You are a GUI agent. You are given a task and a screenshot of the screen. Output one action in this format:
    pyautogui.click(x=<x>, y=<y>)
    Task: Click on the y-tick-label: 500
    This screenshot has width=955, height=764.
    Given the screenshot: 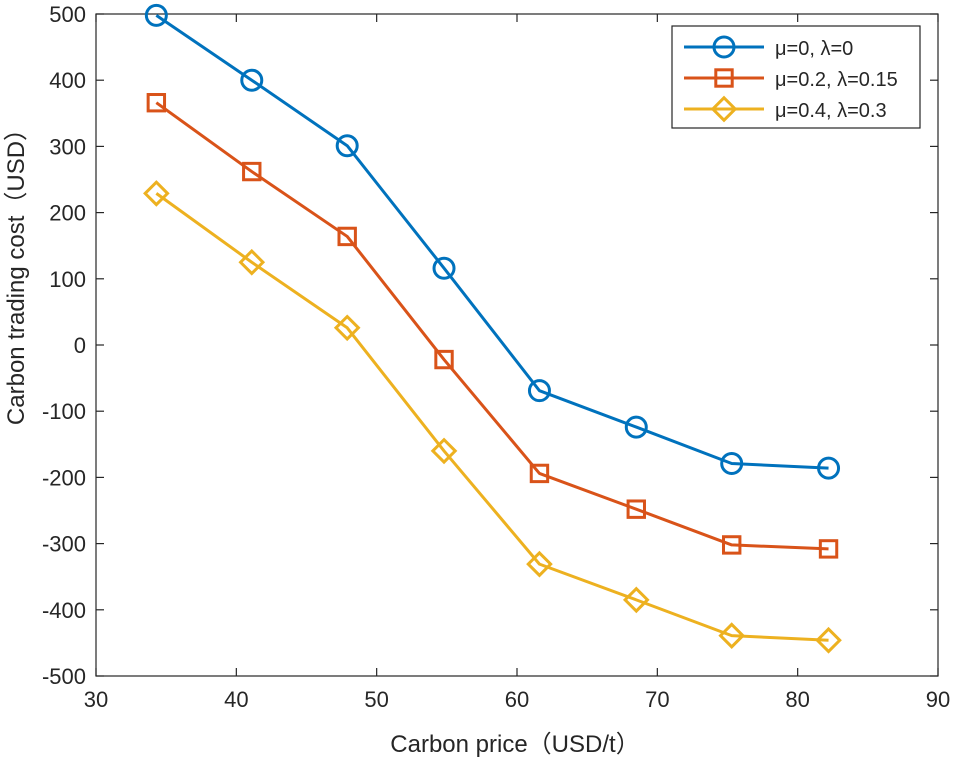 What is the action you would take?
    pyautogui.click(x=67, y=14)
    